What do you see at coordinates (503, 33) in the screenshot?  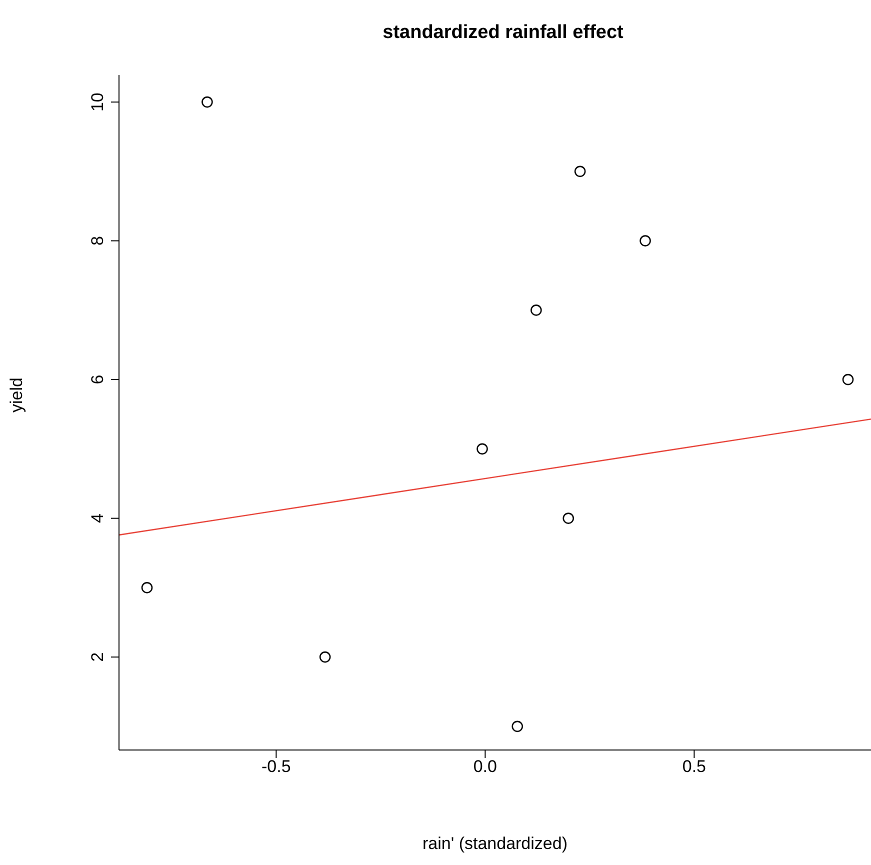 I see `chart-title: standardized rainfall effect` at bounding box center [503, 33].